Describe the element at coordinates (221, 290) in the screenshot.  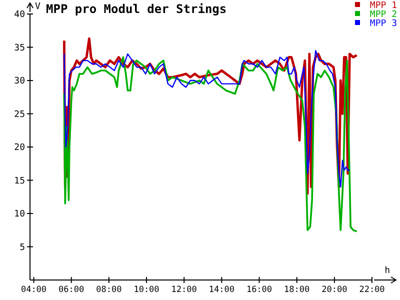
I see `x-tick-label: 14:00` at that location.